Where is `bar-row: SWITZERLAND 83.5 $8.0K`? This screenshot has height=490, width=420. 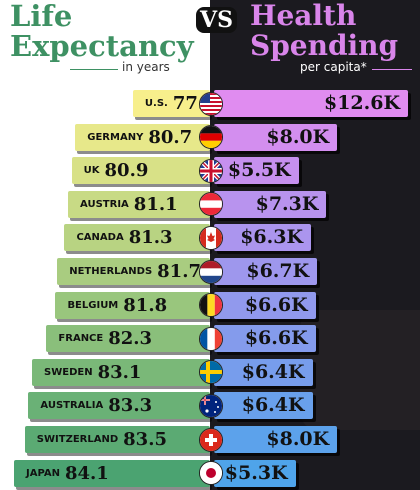
bar-row: SWITZERLAND 83.5 $8.0K is located at coordinates (210, 439).